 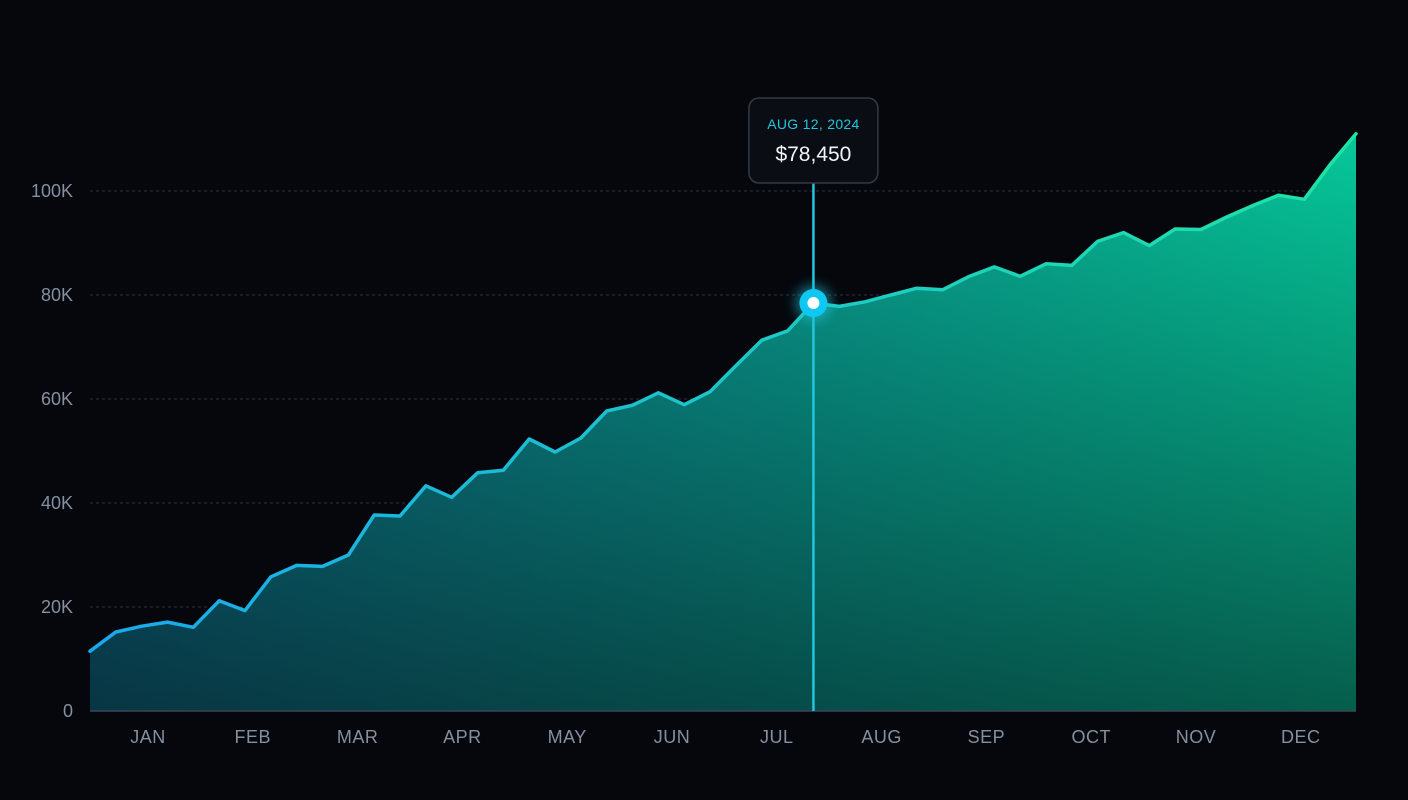 I want to click on x-tick-label-feb: FEB, so click(x=253, y=737).